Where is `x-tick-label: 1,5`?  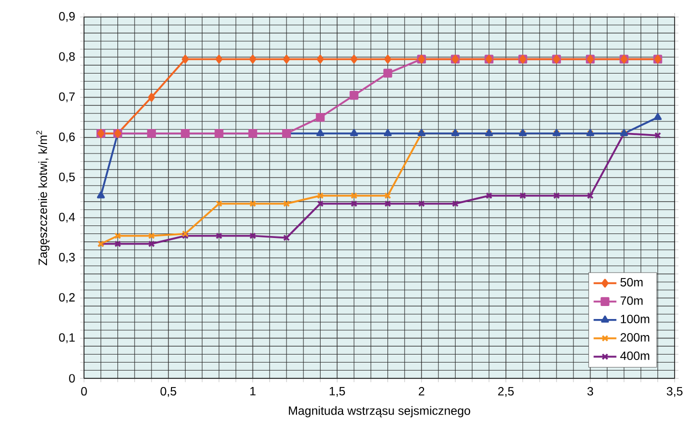 x-tick-label: 1,5 is located at coordinates (337, 392).